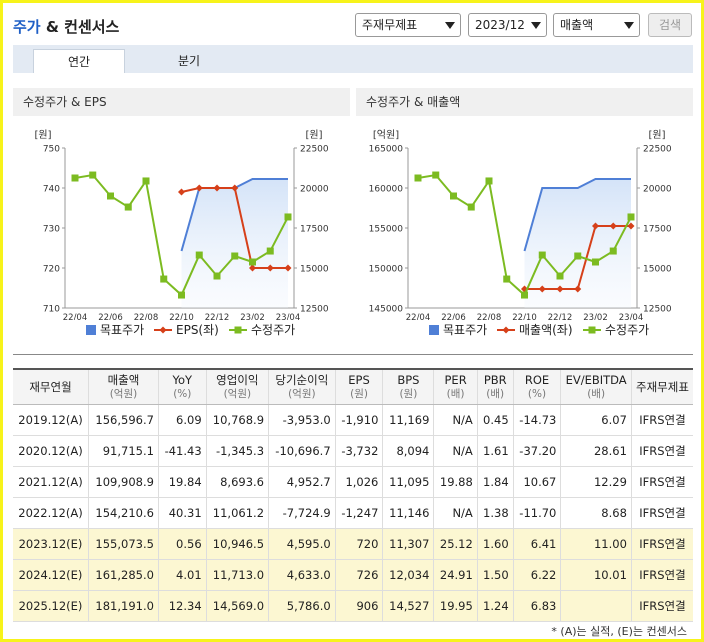  What do you see at coordinates (51, 230) in the screenshot?
I see `y-tick-label: 730` at bounding box center [51, 230].